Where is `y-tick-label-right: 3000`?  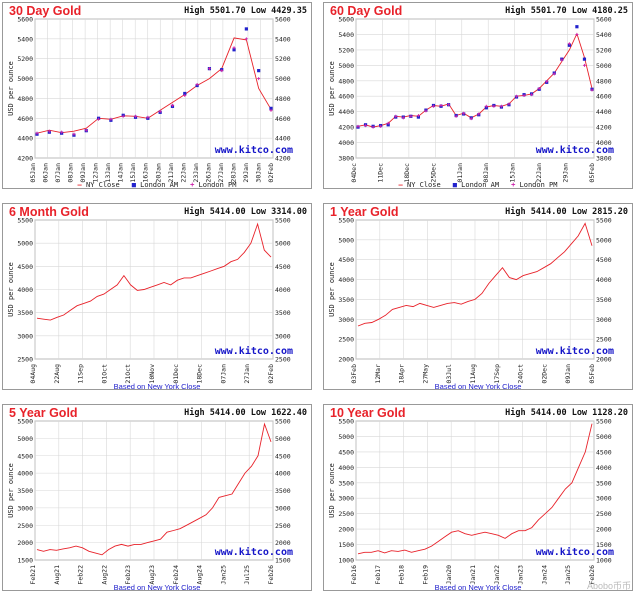
y-tick-label-right: 3000 is located at coordinates (604, 499).